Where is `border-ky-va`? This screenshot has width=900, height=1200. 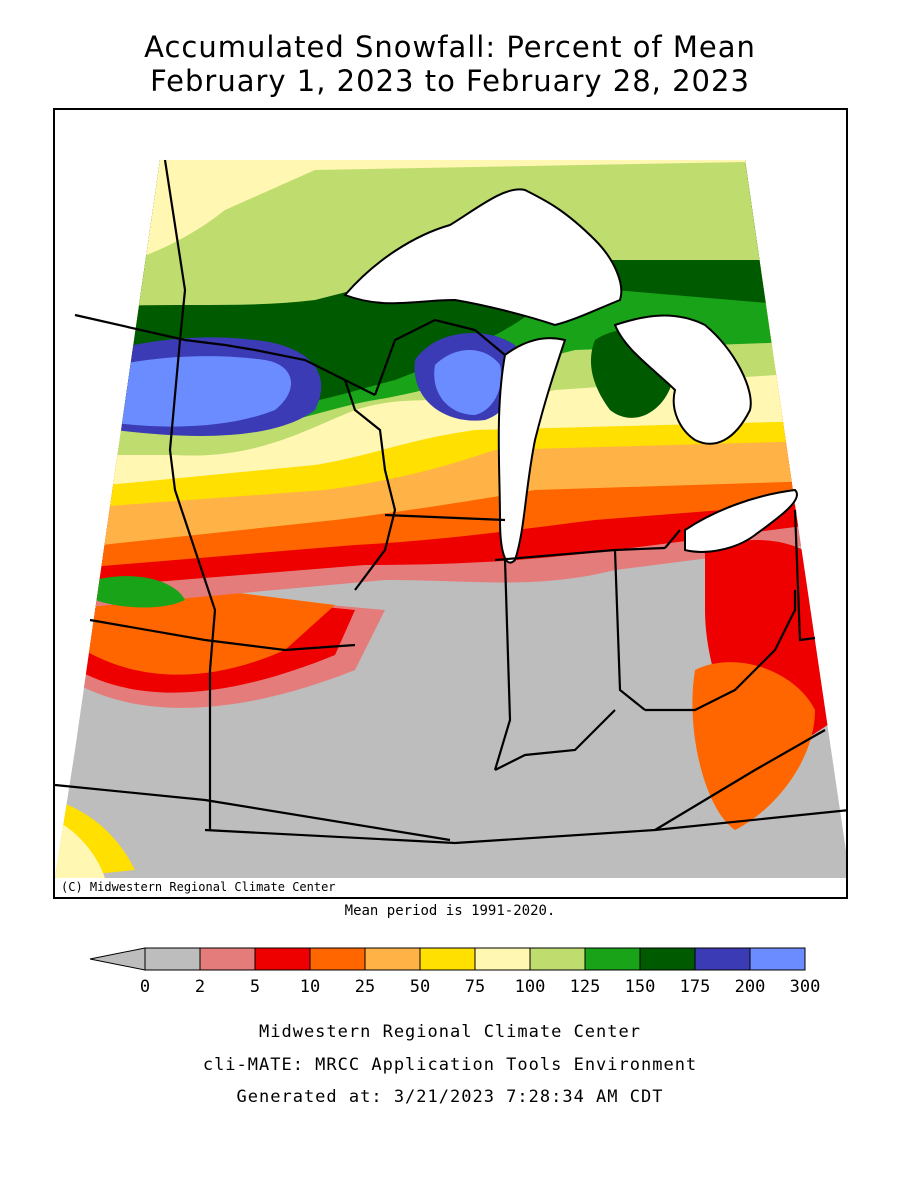 border-ky-va is located at coordinates (740, 780).